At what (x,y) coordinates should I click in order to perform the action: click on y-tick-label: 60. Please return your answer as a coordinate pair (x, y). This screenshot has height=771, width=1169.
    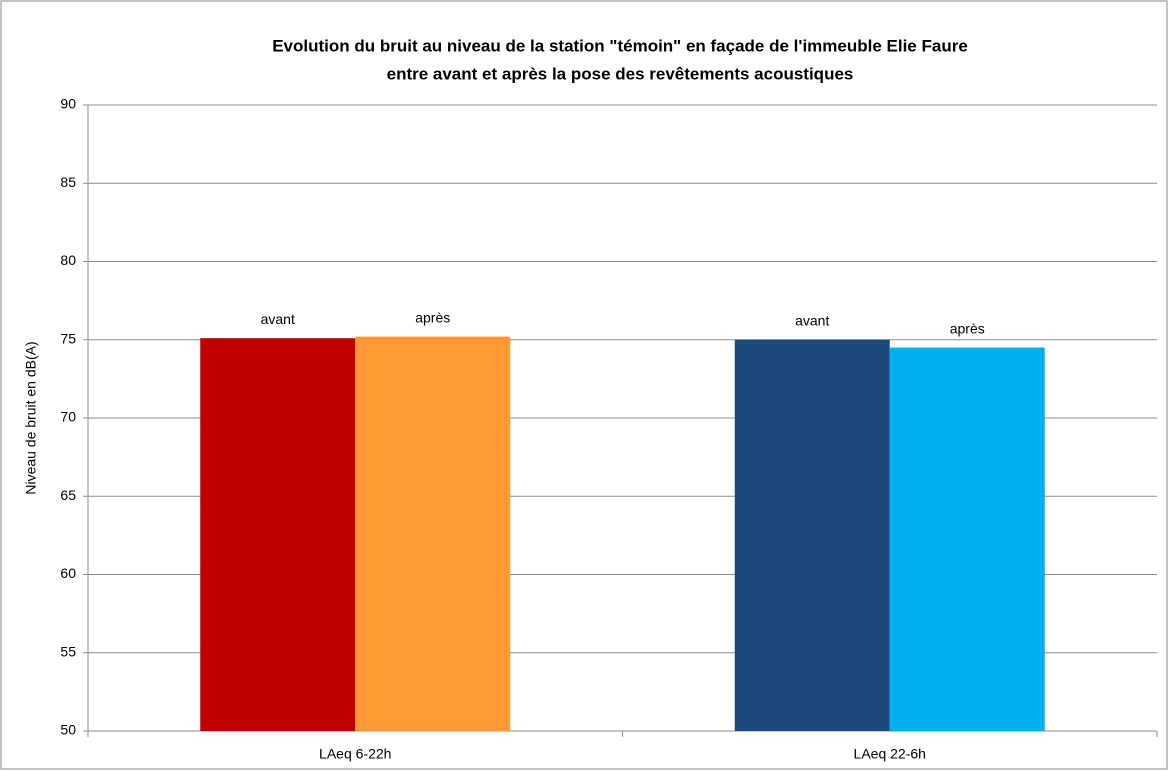
    Looking at the image, I should click on (68, 573).